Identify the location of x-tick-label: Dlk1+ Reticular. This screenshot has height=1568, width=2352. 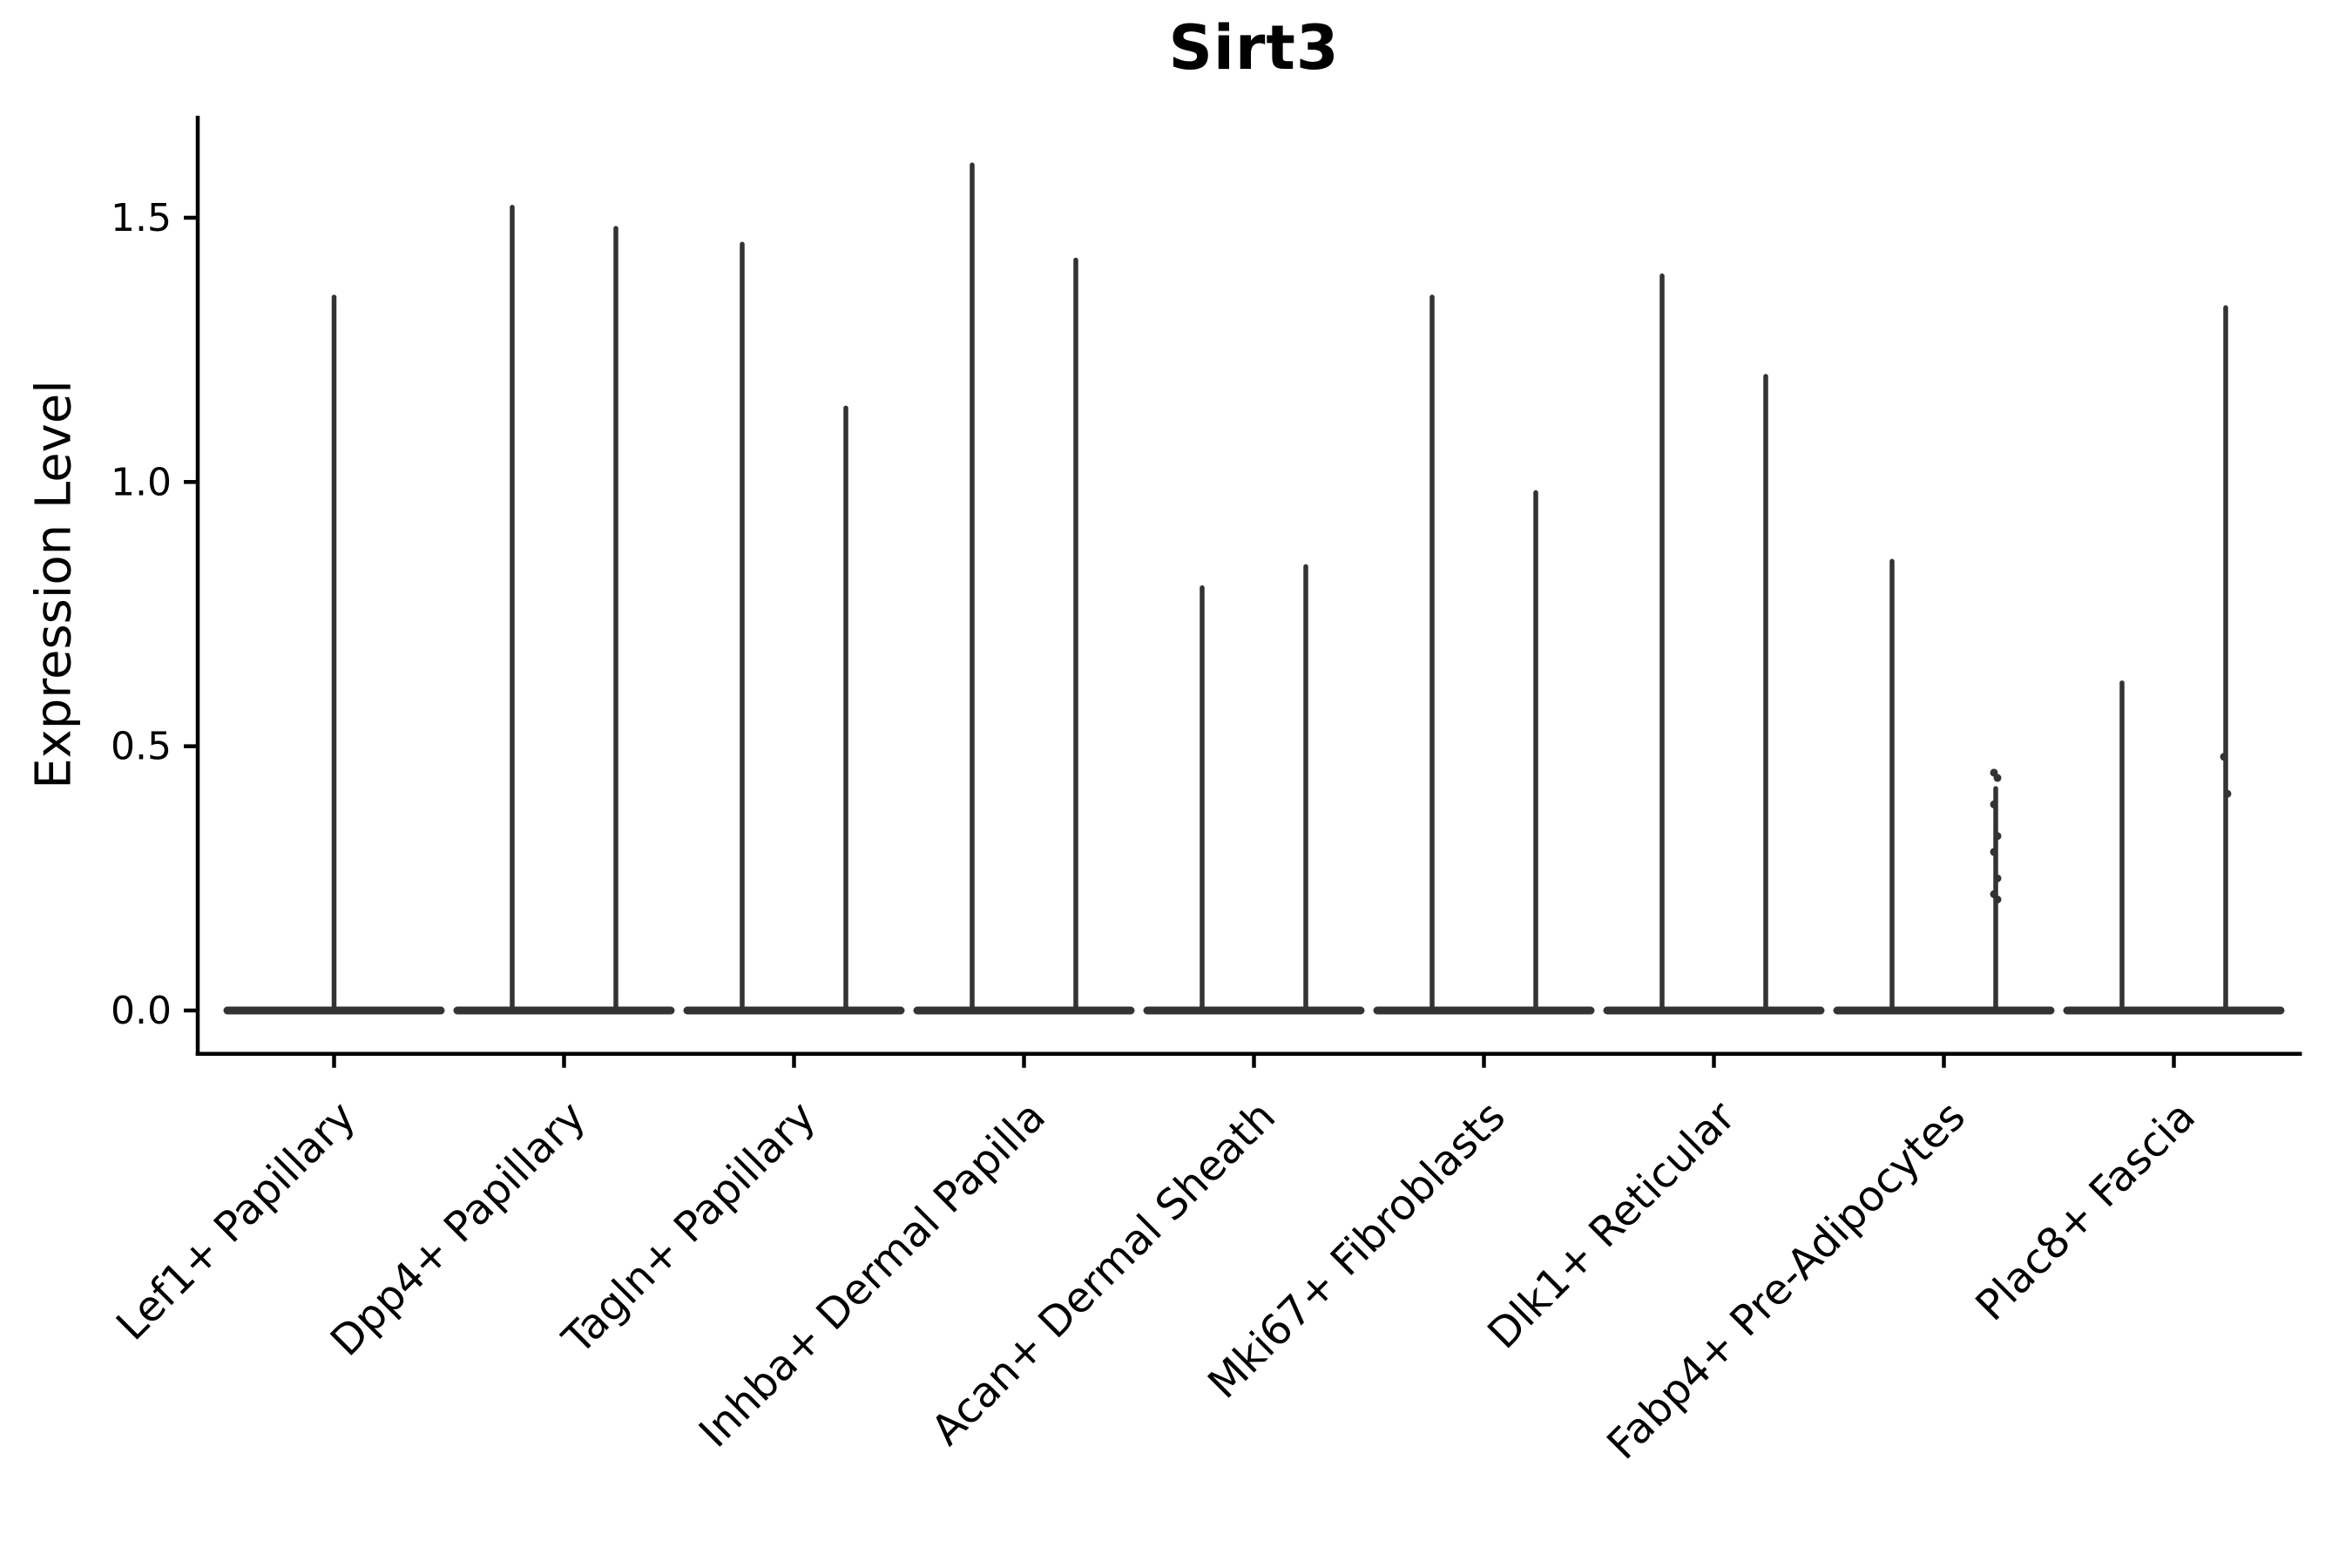
(1611, 1225).